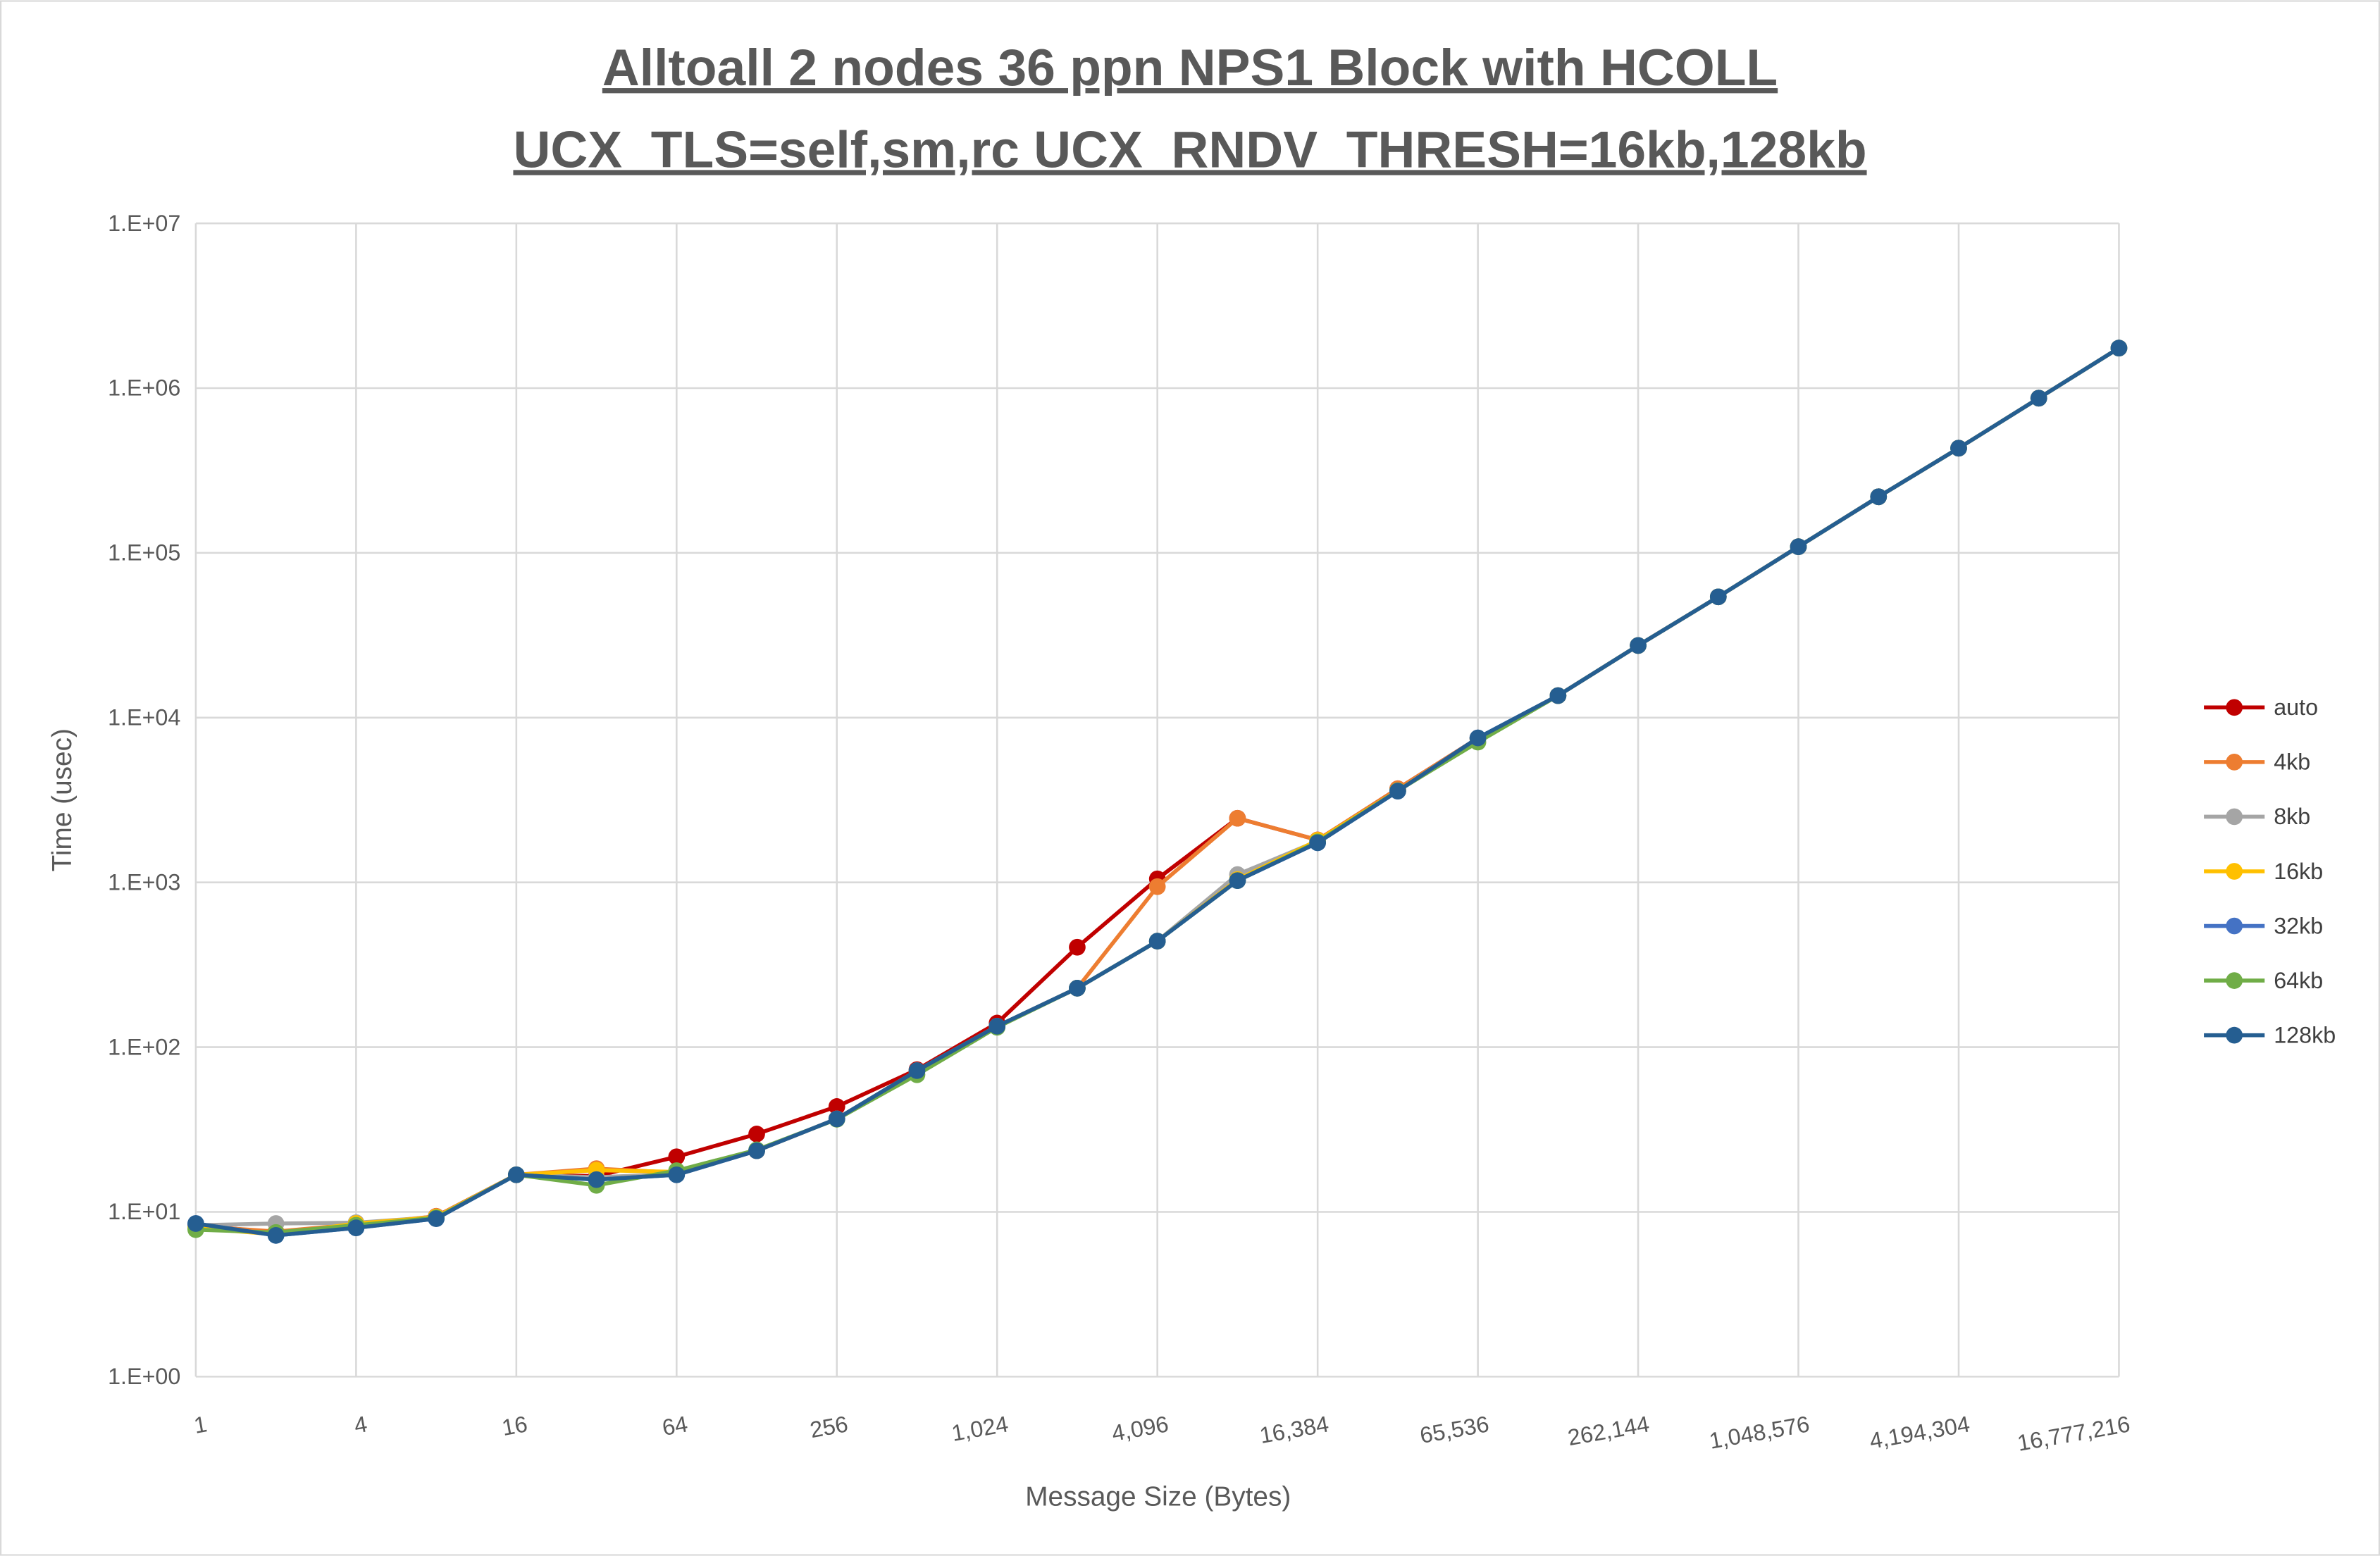 The width and height of the screenshot is (2380, 1556). Describe the element at coordinates (200, 1424) in the screenshot. I see `x-tick-label: 1` at that location.